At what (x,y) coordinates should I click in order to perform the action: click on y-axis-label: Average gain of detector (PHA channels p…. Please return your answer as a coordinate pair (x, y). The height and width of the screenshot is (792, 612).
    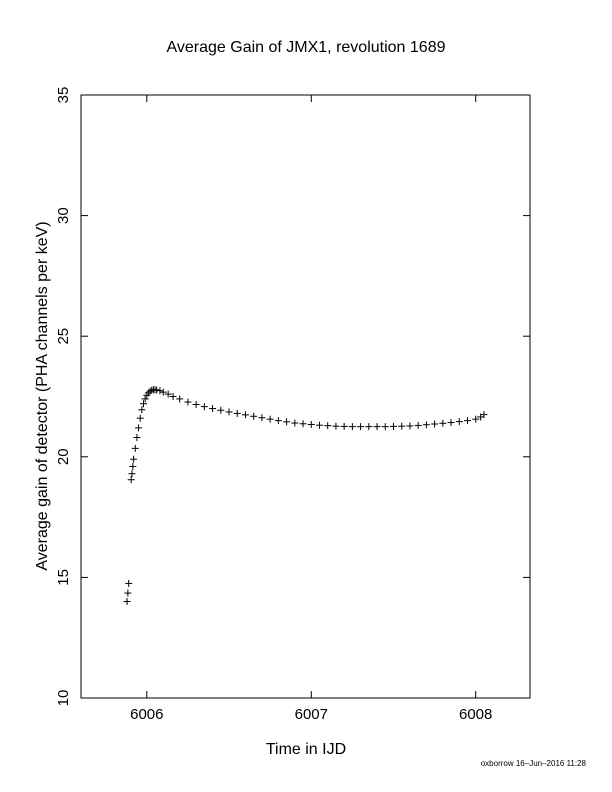
    Looking at the image, I should click on (42, 395).